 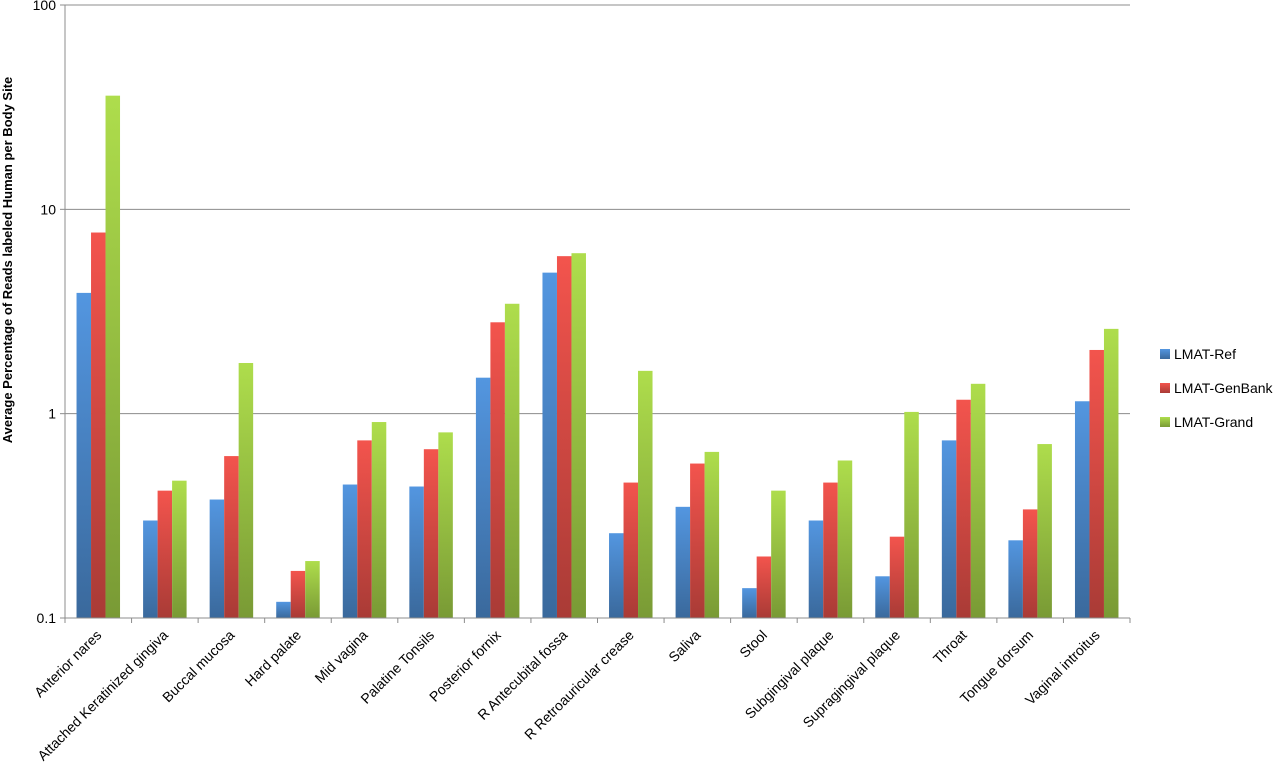 What do you see at coordinates (1165, 422) in the screenshot?
I see `legend-swatch-lmat-grand` at bounding box center [1165, 422].